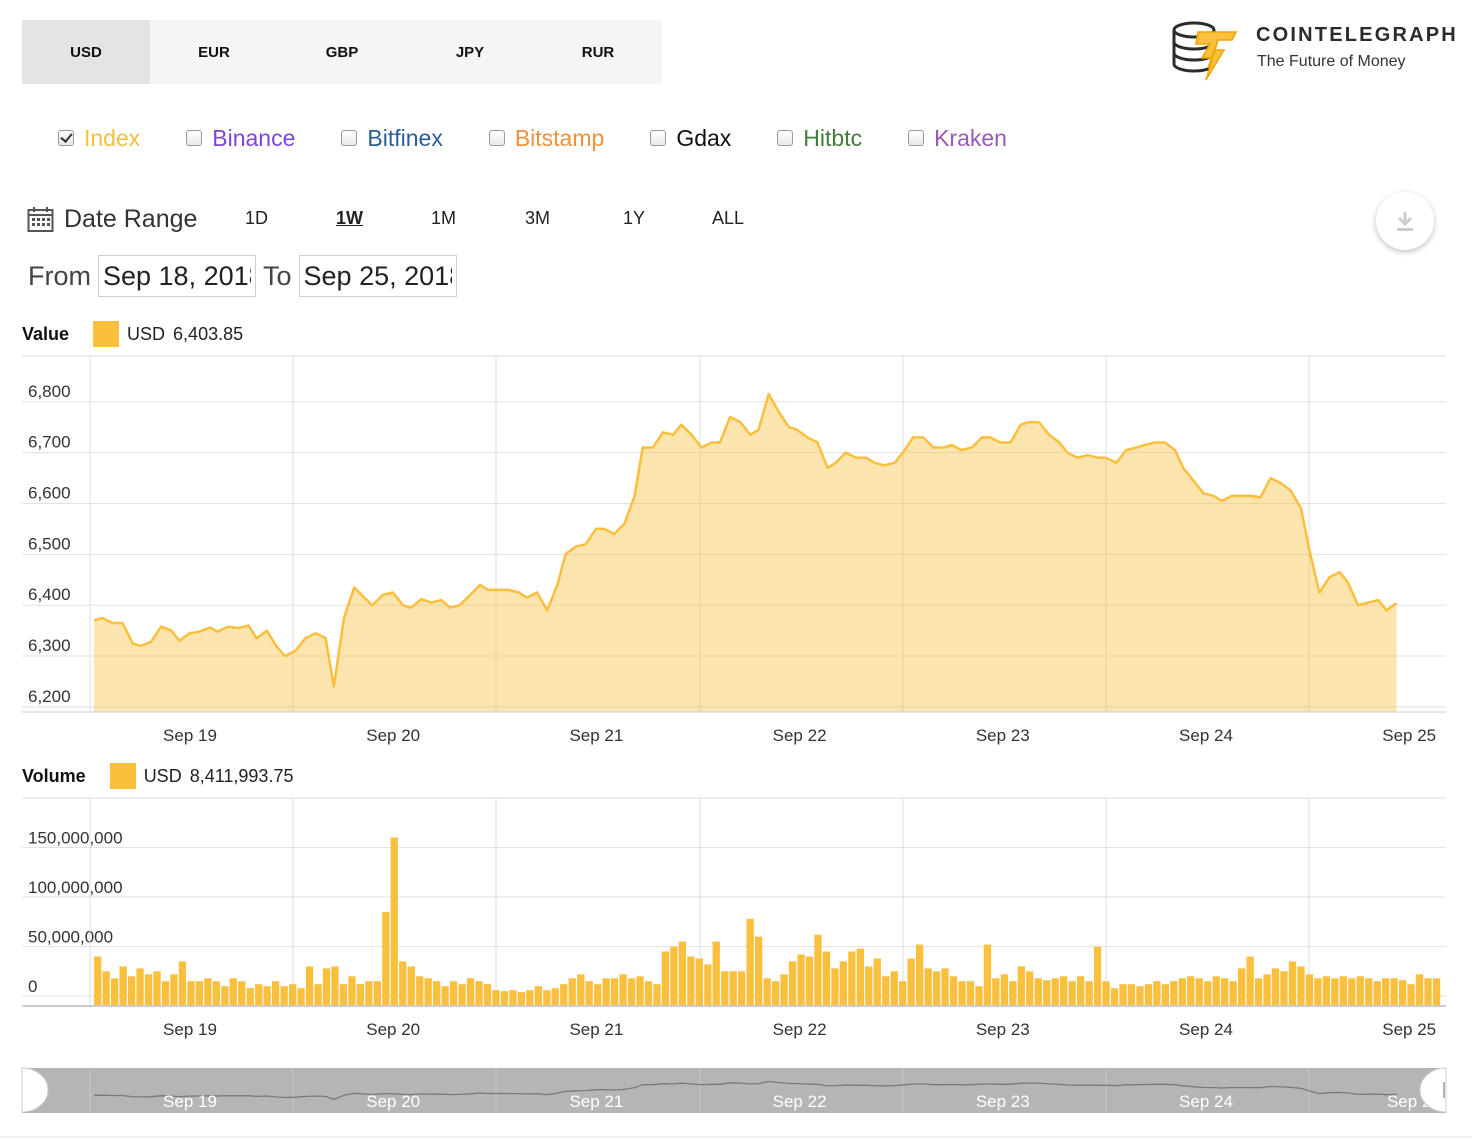 Image resolution: width=1472 pixels, height=1140 pixels. Describe the element at coordinates (538, 218) in the screenshot. I see `range-3m-button: 3M` at that location.